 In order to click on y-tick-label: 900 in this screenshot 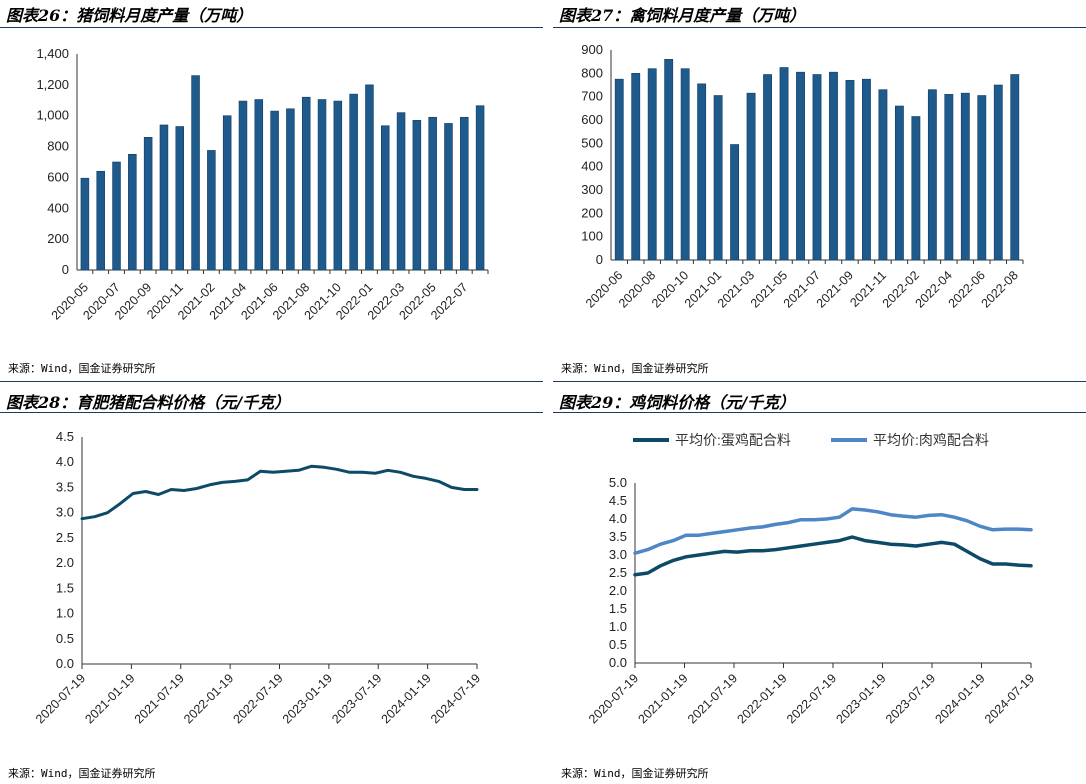, I will do `click(592, 49)`.